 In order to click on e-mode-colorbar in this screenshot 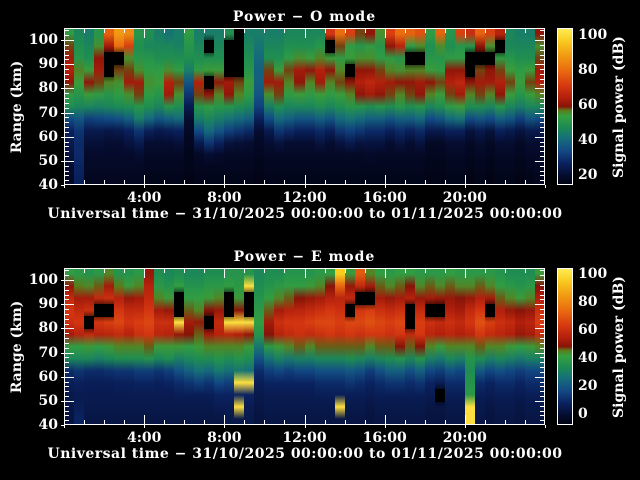, I will do `click(565, 346)`.